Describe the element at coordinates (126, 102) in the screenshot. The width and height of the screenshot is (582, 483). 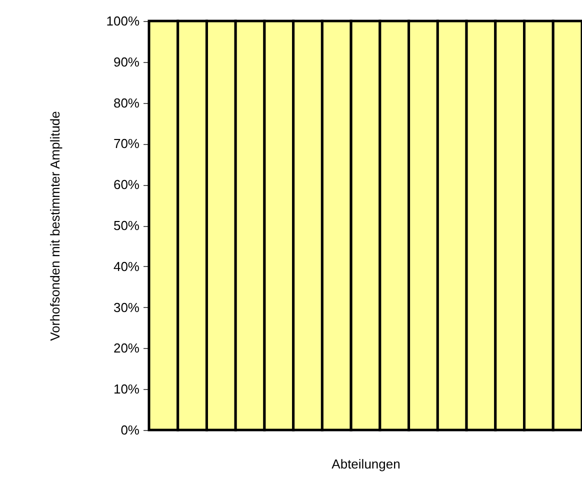
I see `y-tick-label: 80%` at that location.